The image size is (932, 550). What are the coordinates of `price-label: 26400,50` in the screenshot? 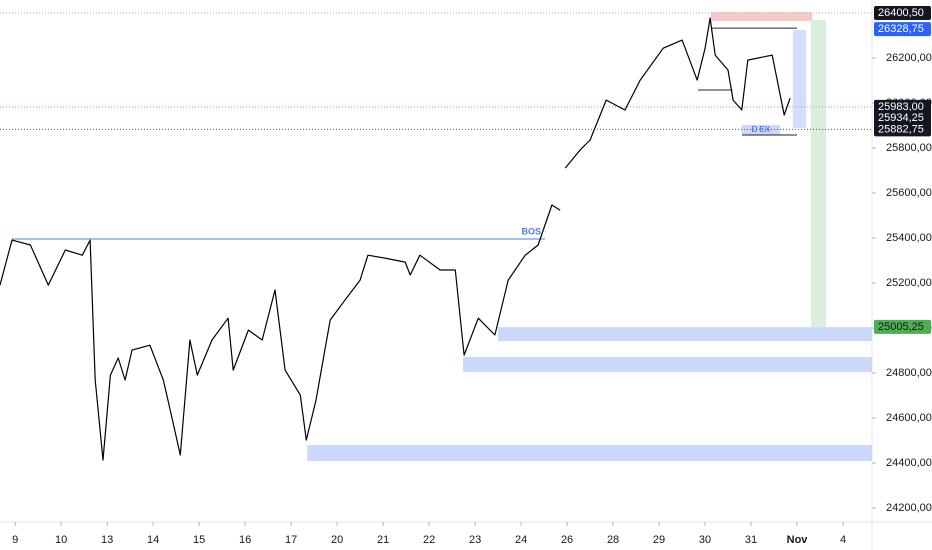 It's located at (901, 13).